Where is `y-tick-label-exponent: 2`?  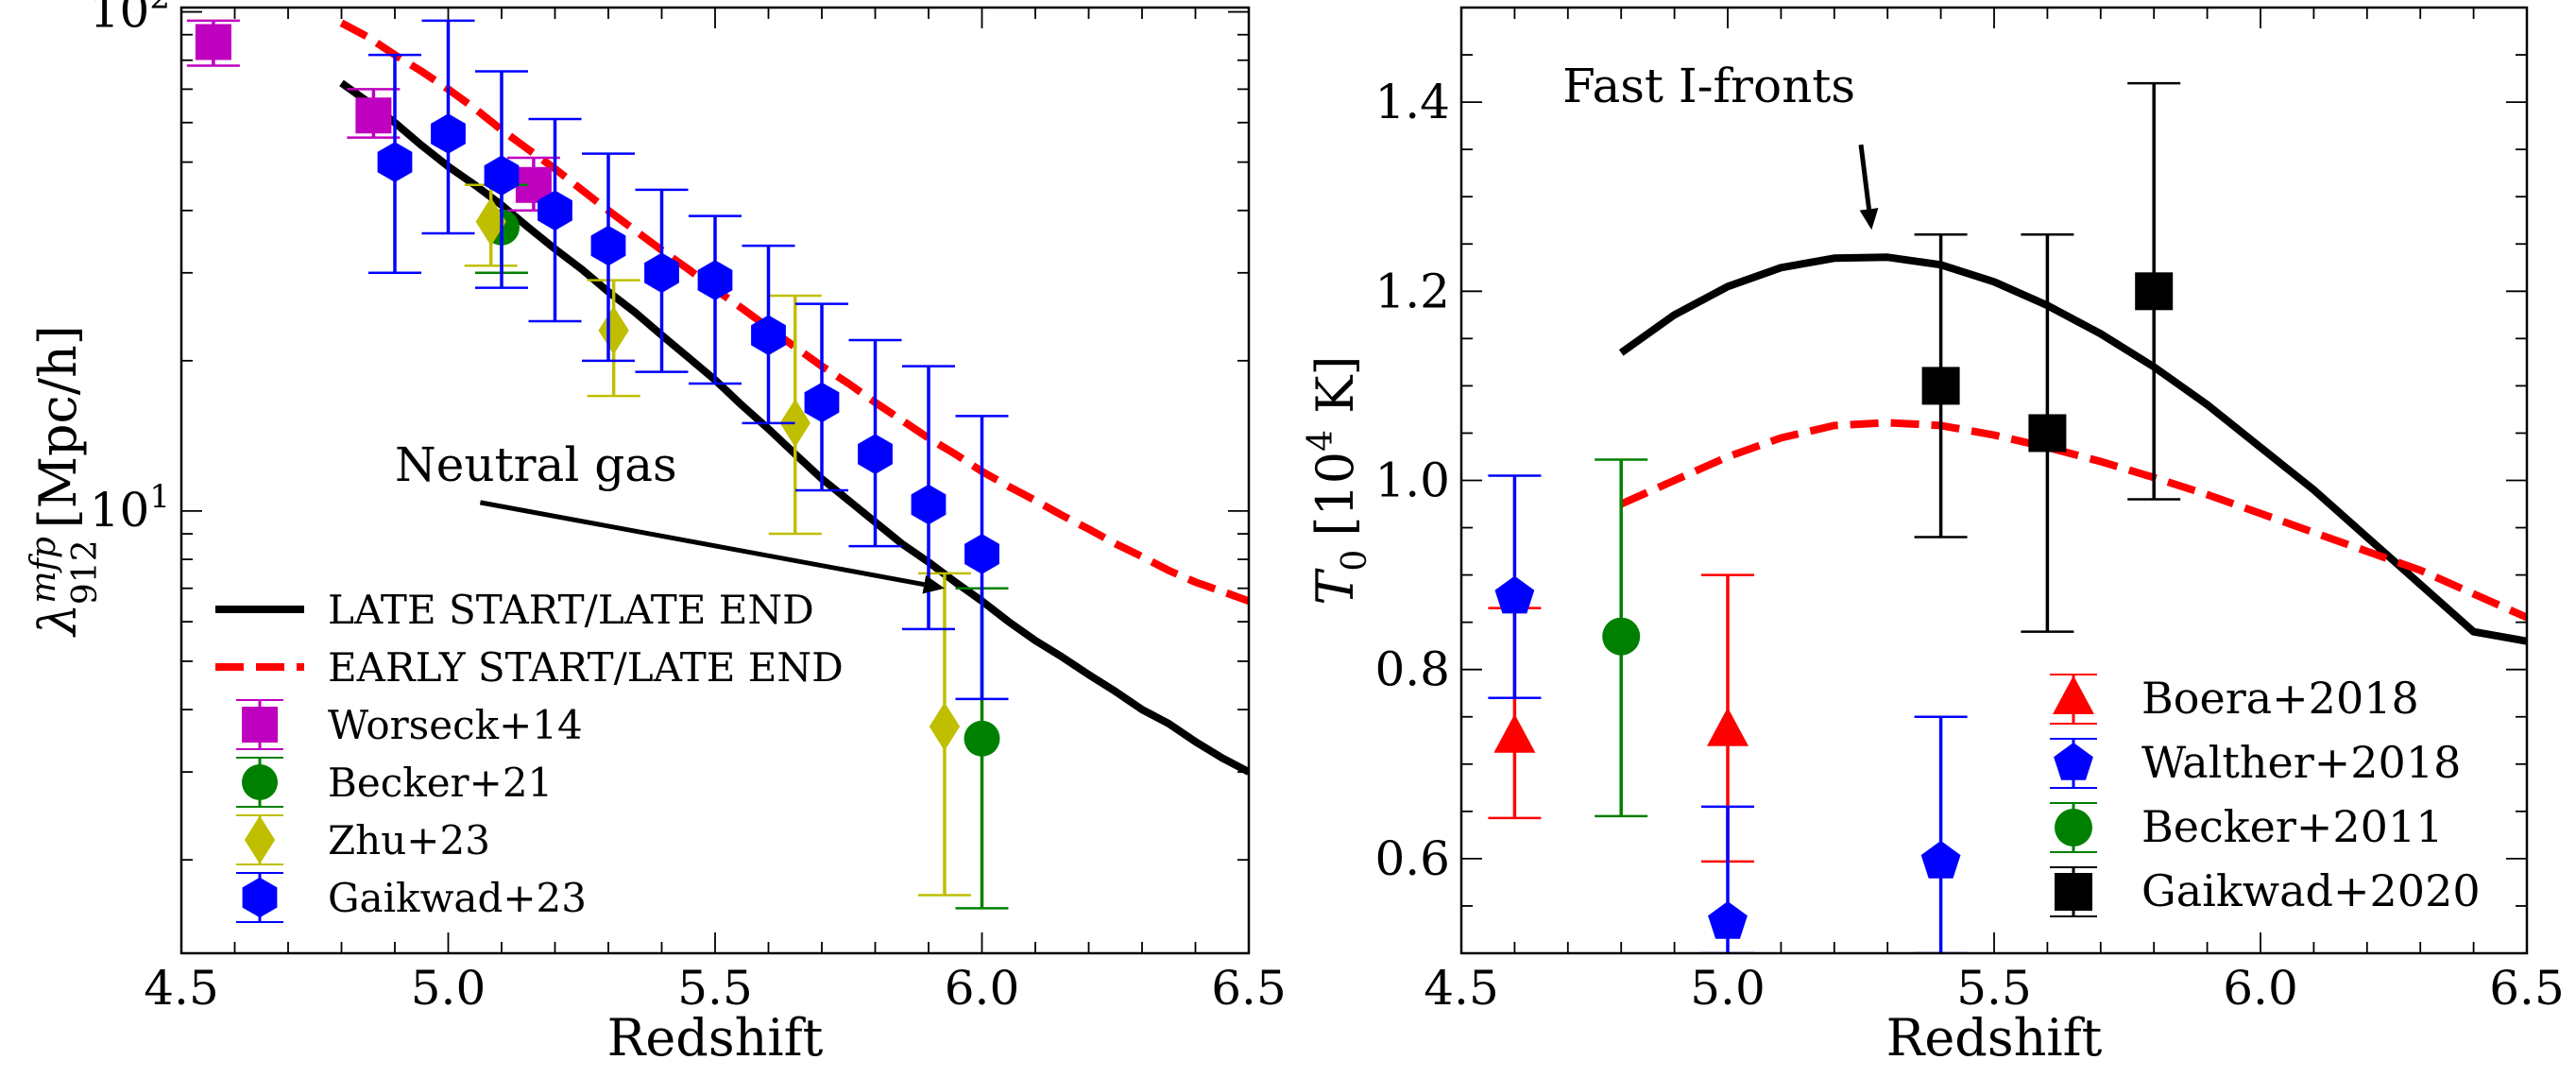
y-tick-label-exponent: 2 is located at coordinates (159, 9).